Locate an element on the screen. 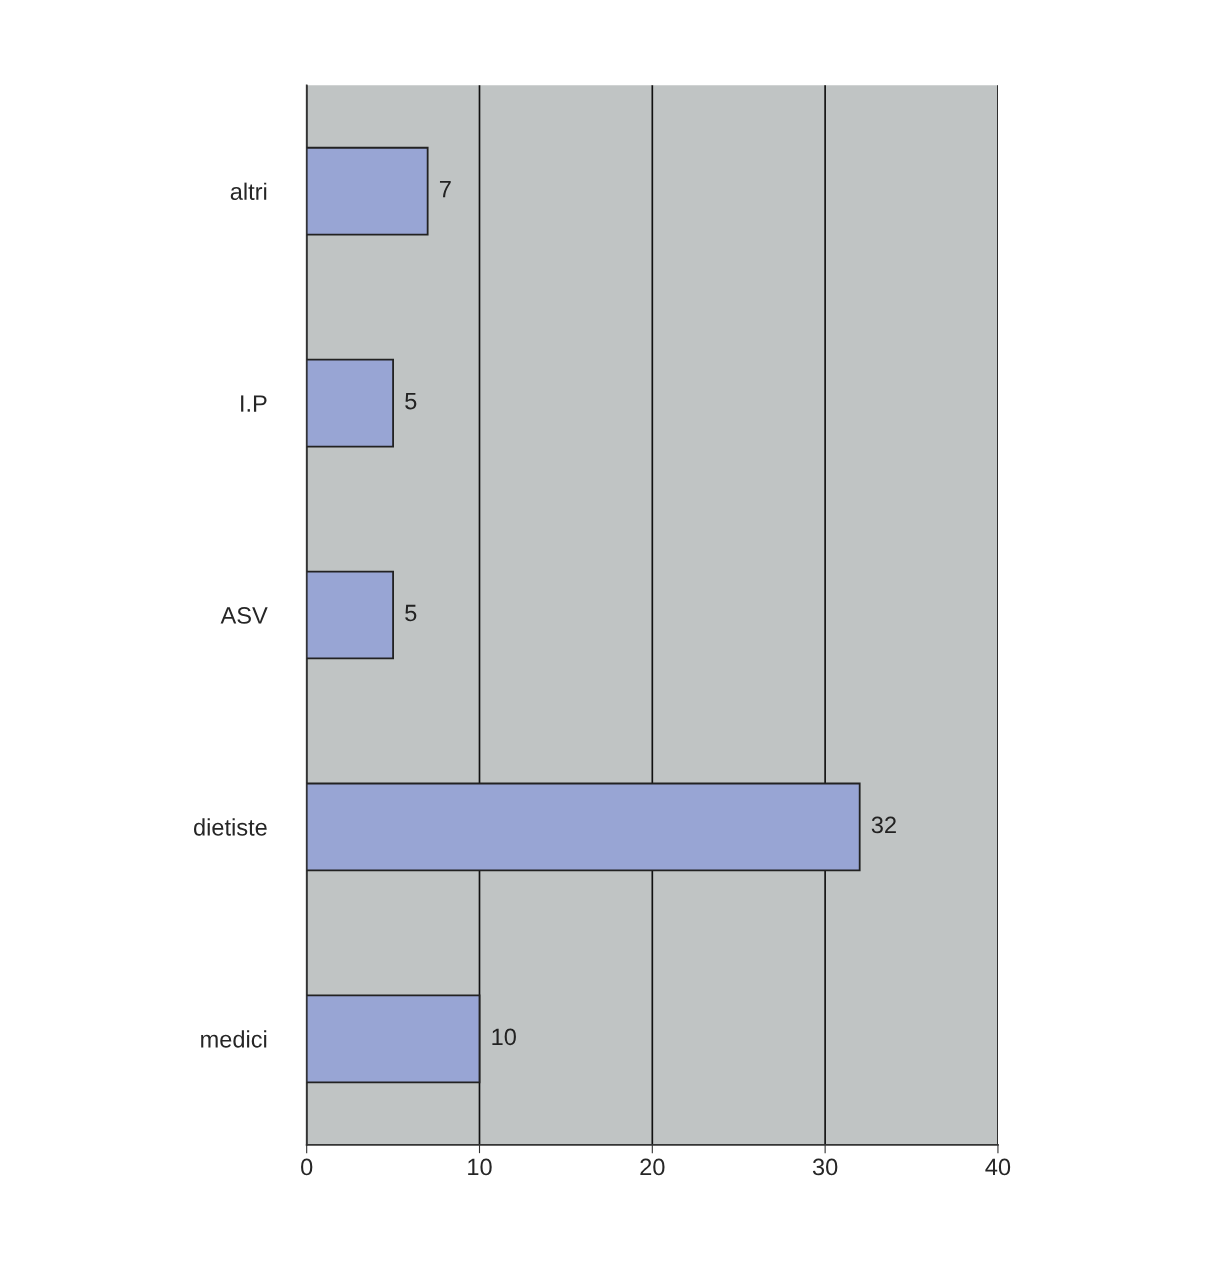  y-tick-label: dietiste is located at coordinates (230, 827).